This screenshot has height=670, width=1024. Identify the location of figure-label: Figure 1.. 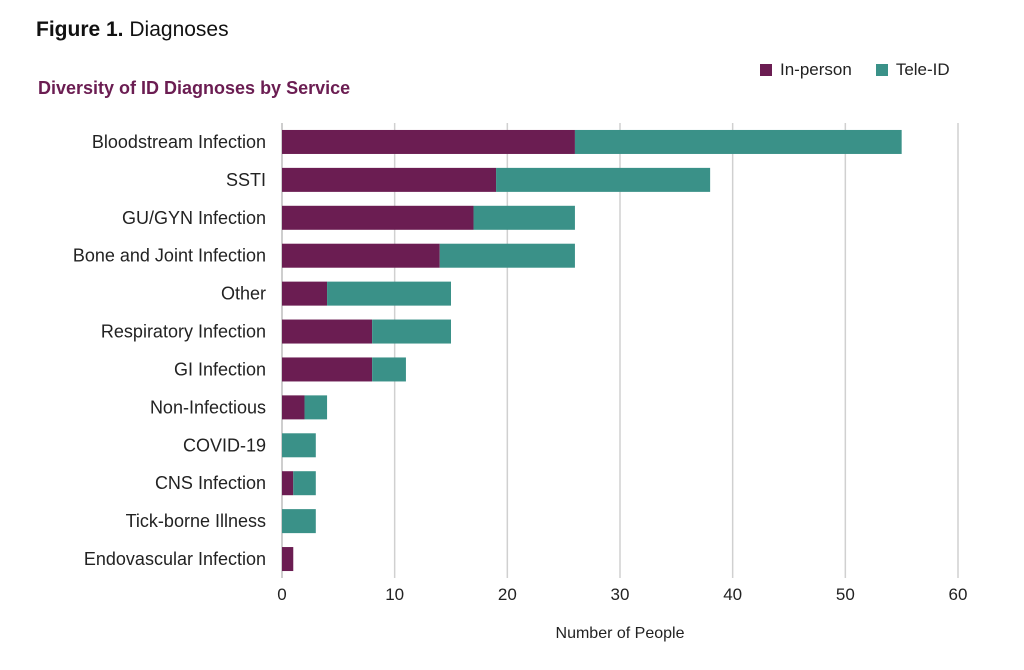
(80, 29).